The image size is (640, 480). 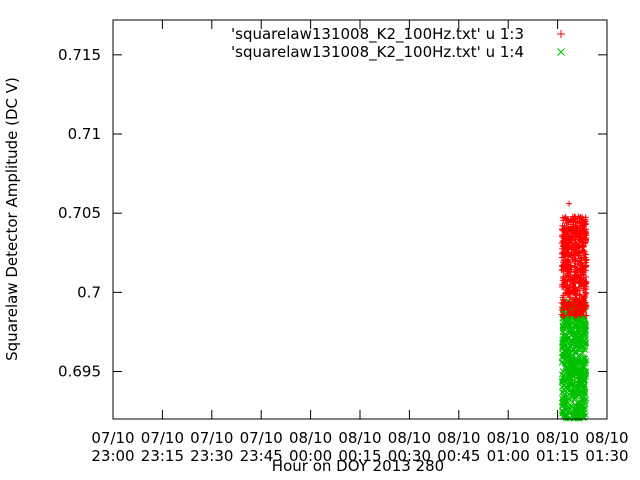 I want to click on legend-label-2: 'squarelaw131008_K2_100Hz.txt' u 1:4, so click(x=377, y=52).